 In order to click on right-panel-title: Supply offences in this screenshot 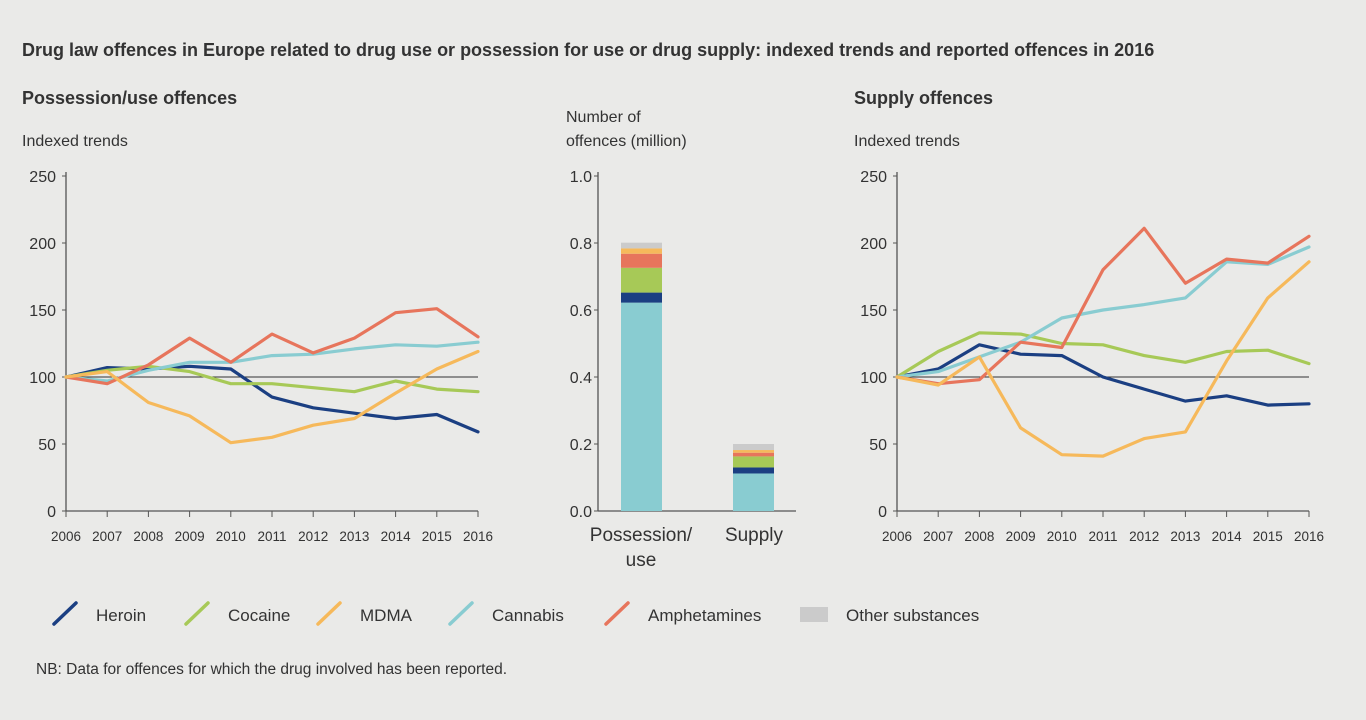, I will do `click(923, 98)`.